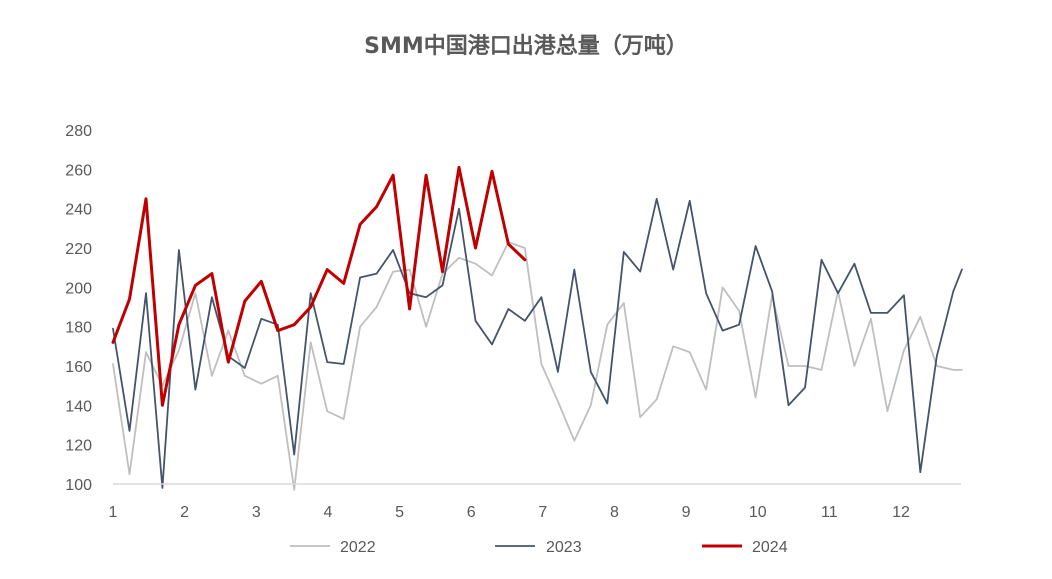  Describe the element at coordinates (78, 328) in the screenshot. I see `y-tick-label: 180` at that location.